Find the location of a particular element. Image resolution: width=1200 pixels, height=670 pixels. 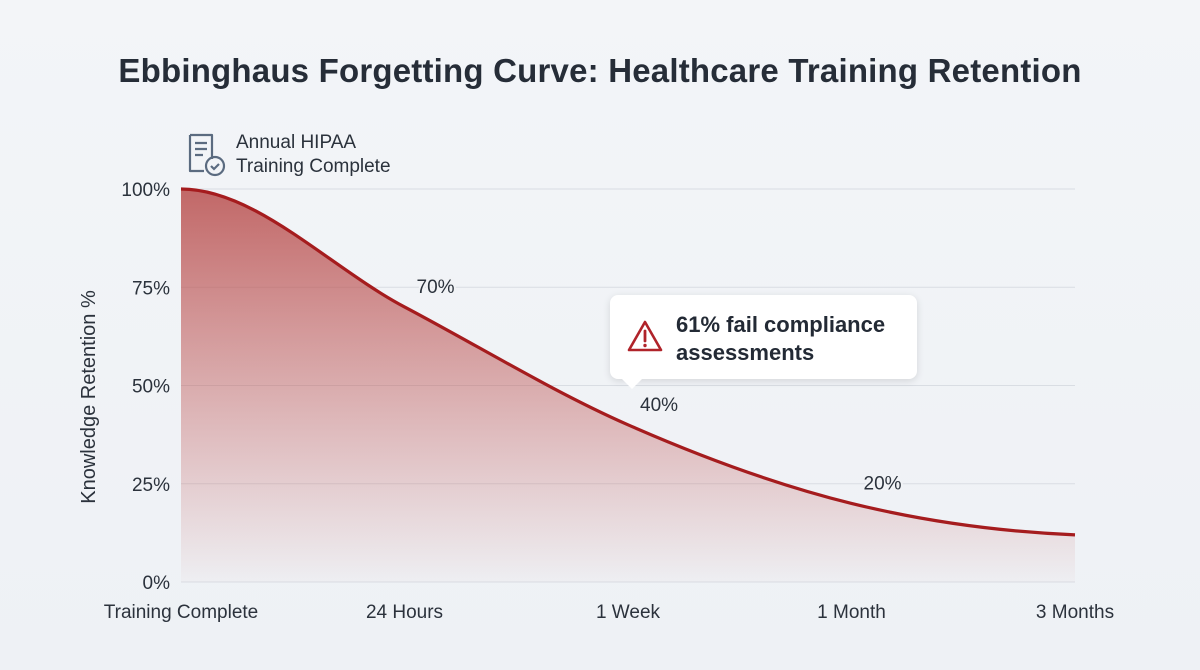

callout-line1: 61% fail compliance is located at coordinates (781, 324).